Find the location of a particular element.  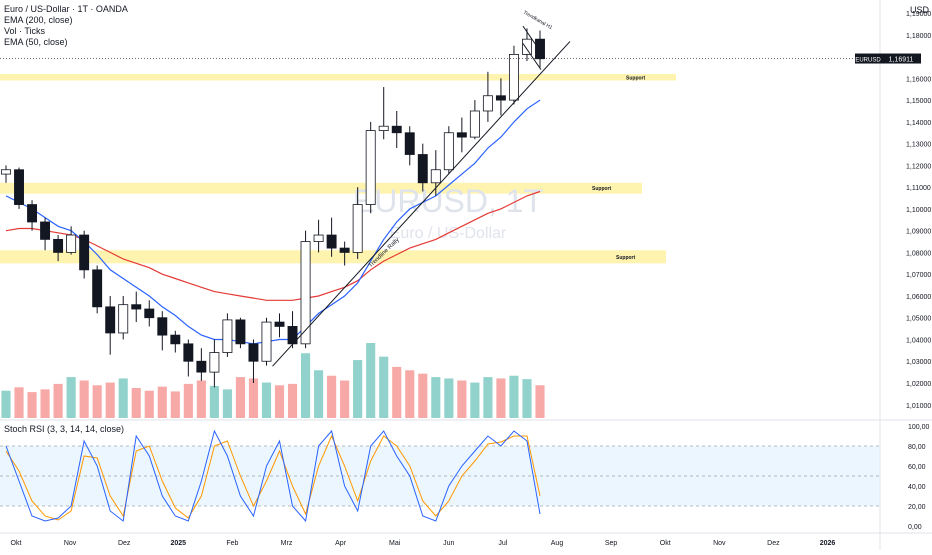

price-tick-label: 1,15000 is located at coordinates (918, 101).